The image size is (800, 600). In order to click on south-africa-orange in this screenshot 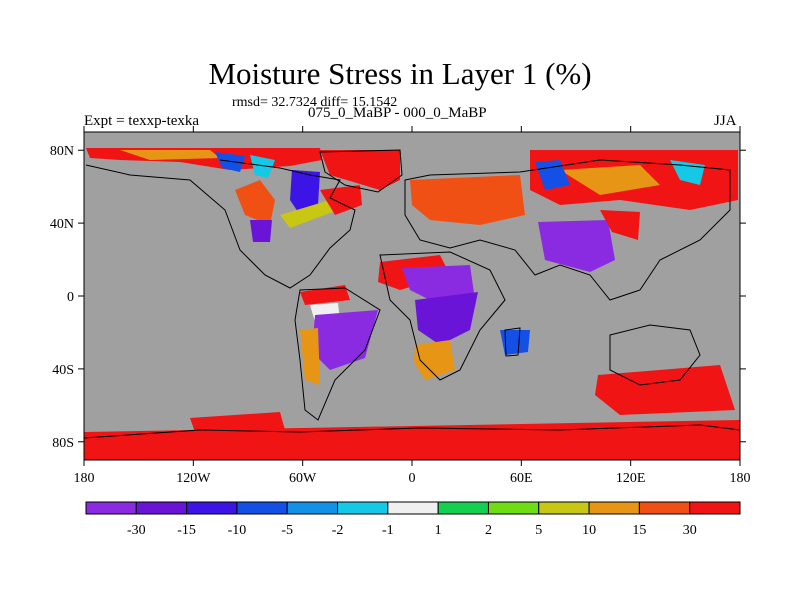, I will do `click(434, 360)`.